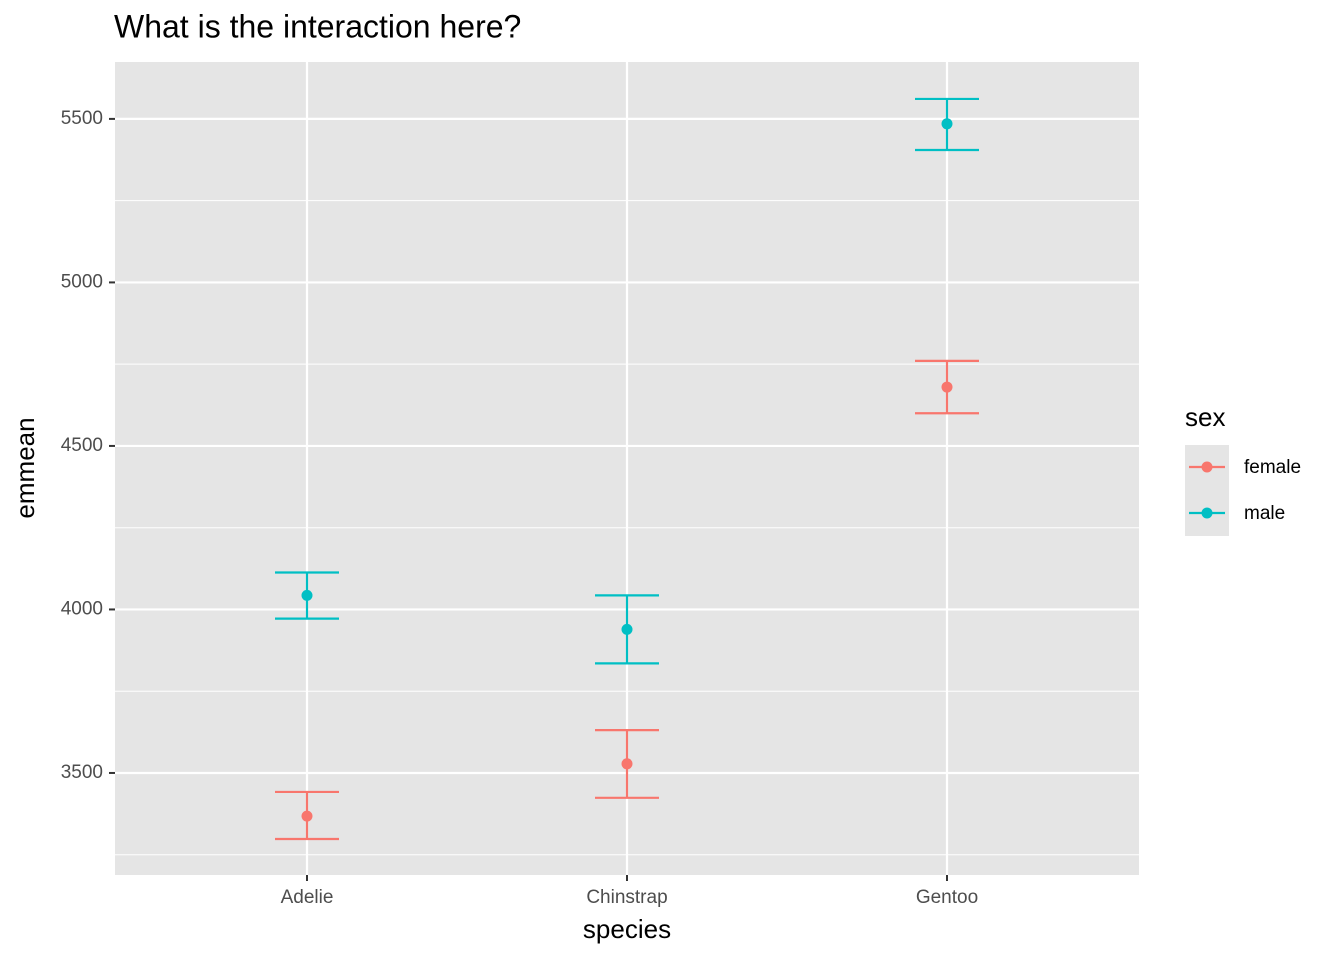  I want to click on legend-label: female, so click(1272, 467).